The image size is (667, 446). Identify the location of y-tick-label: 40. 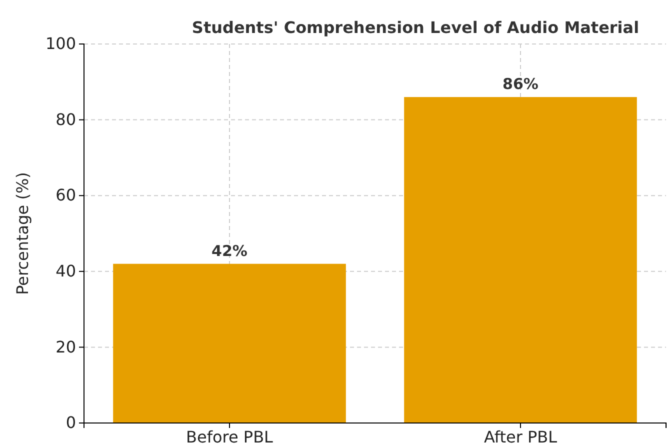
(66, 271).